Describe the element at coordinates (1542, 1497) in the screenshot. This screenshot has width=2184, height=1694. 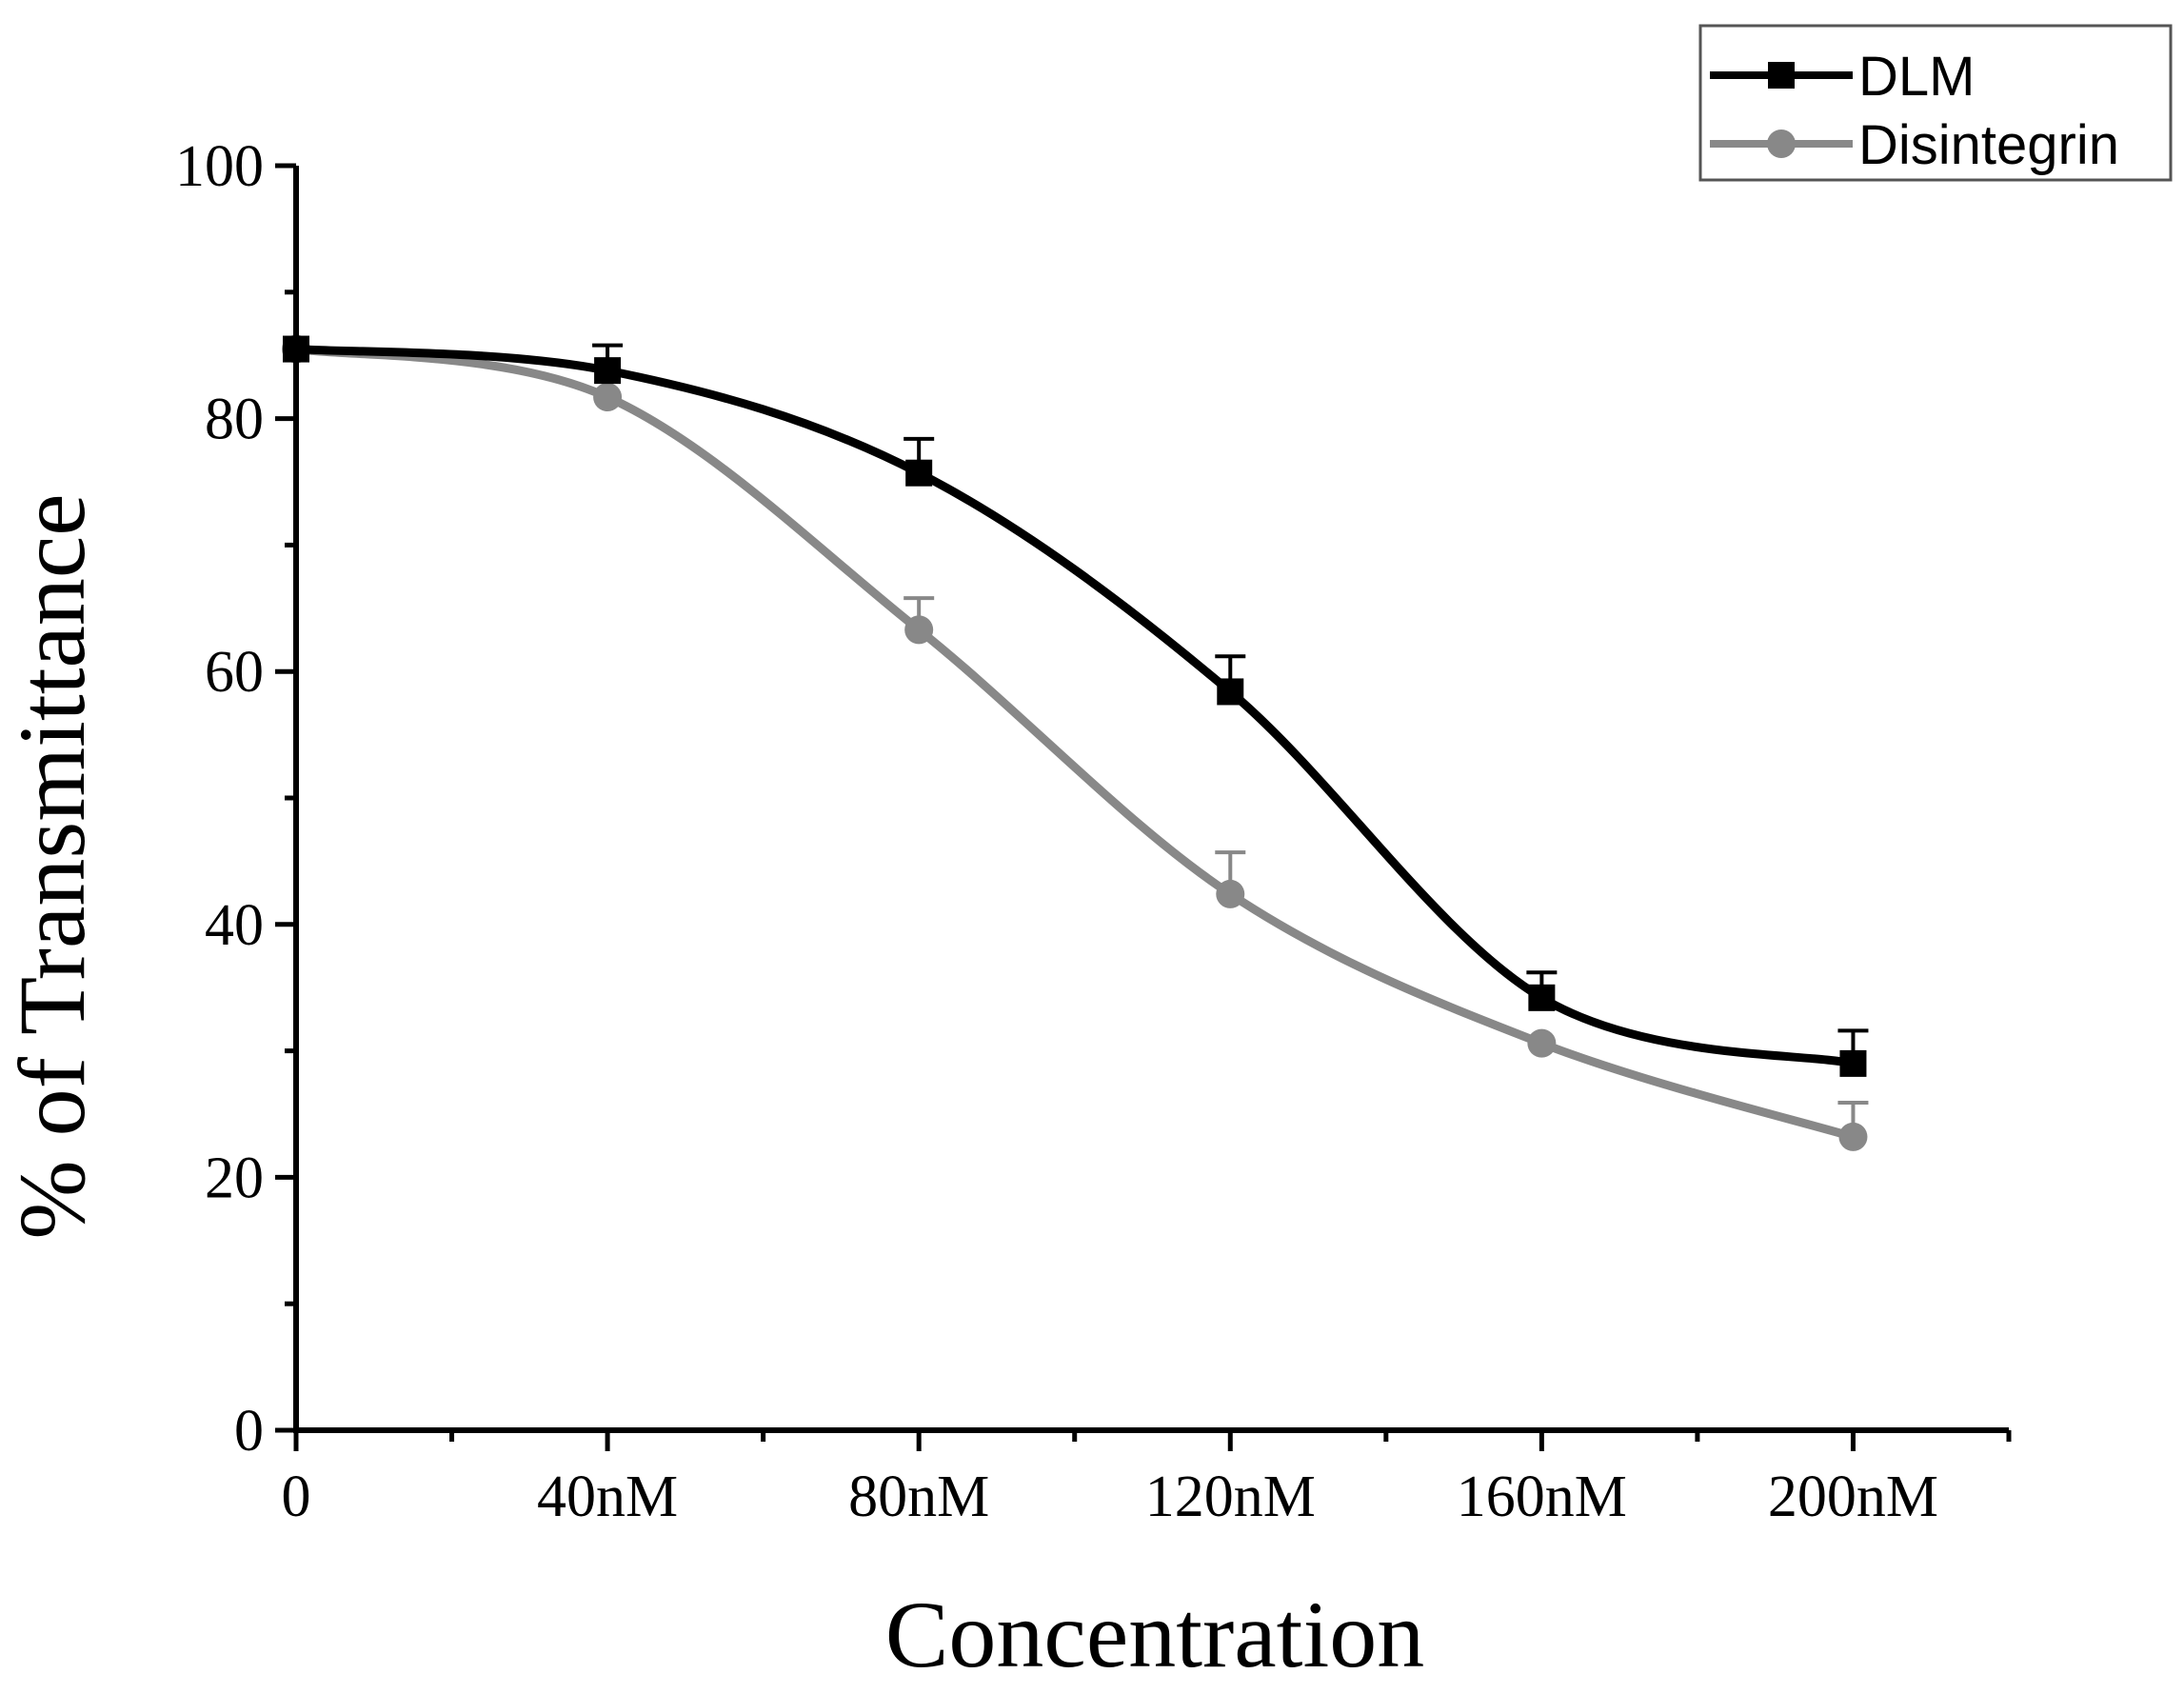
I see `x-tick-label: 160nM` at that location.